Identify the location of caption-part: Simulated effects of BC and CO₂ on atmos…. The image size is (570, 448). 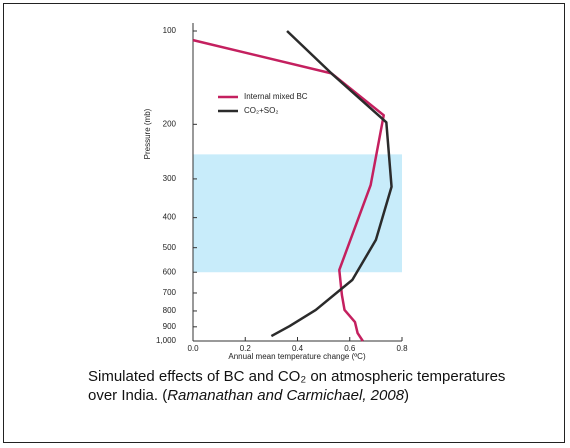
(297, 386).